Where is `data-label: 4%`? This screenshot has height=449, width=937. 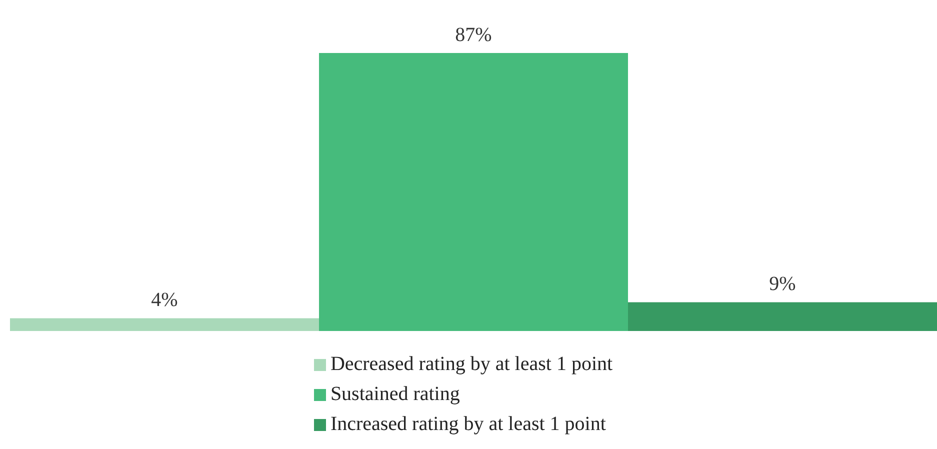
data-label: 4% is located at coordinates (164, 300).